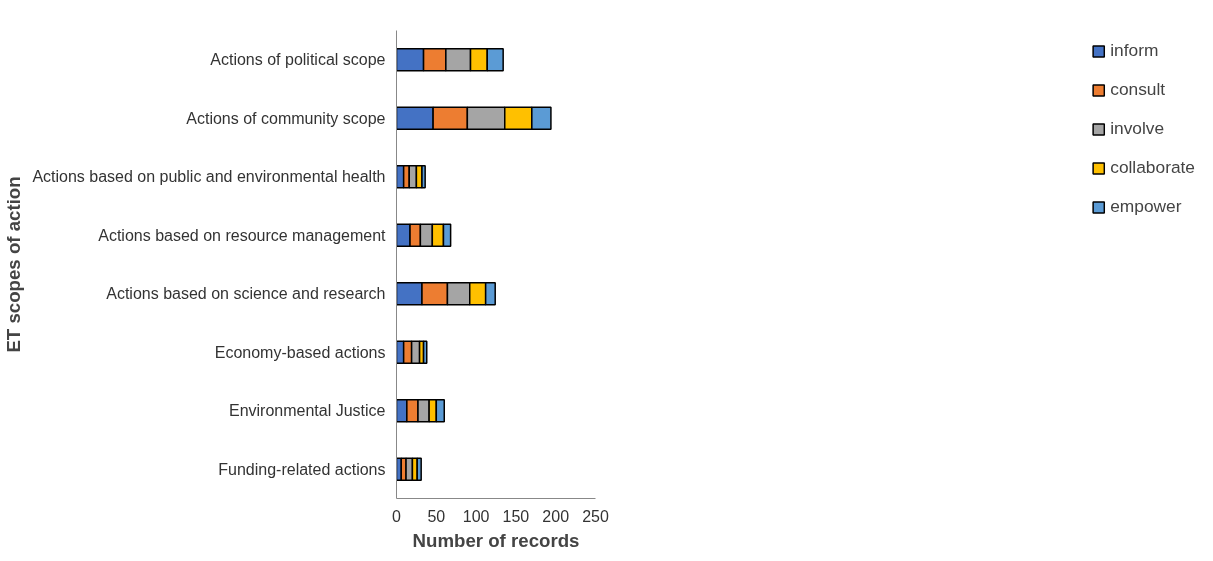  I want to click on y-tick-label: Actions based on science and research, so click(246, 294).